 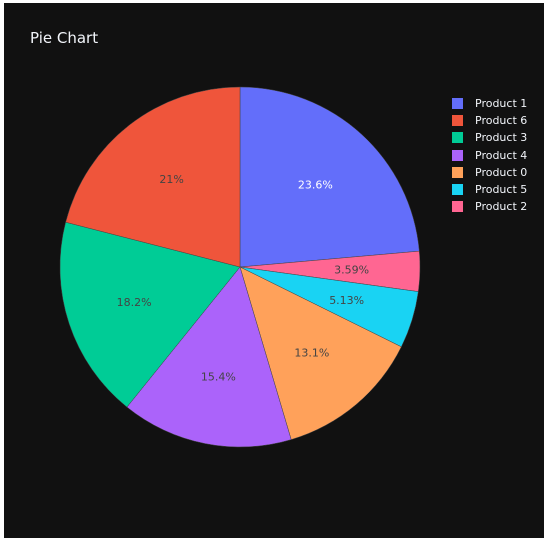 What do you see at coordinates (351, 270) in the screenshot?
I see `slice-label-product-2: 3.59%` at bounding box center [351, 270].